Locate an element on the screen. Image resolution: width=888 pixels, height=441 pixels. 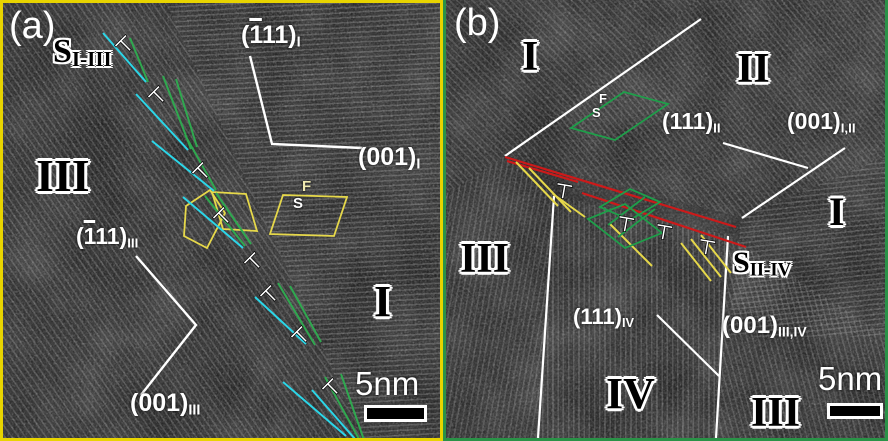
scale-bar-a is located at coordinates (395, 413).